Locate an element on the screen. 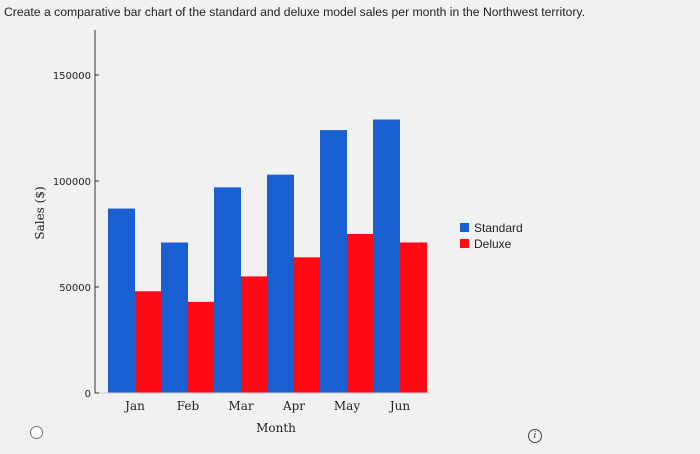  bar-deluxe-jan is located at coordinates (148, 342).